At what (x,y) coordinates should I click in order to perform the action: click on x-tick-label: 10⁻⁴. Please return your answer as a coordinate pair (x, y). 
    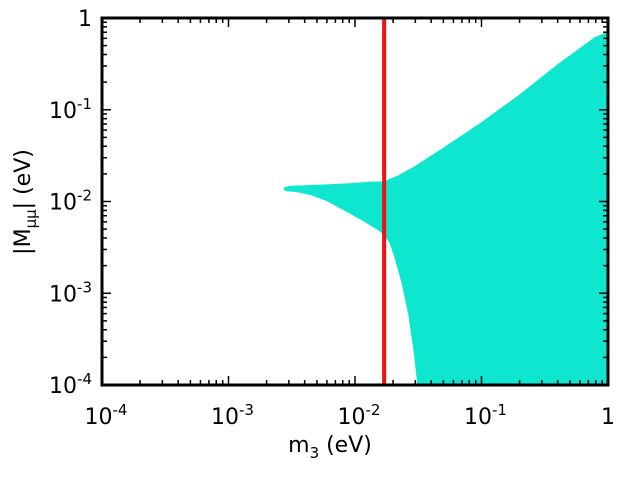
    Looking at the image, I should click on (106, 415).